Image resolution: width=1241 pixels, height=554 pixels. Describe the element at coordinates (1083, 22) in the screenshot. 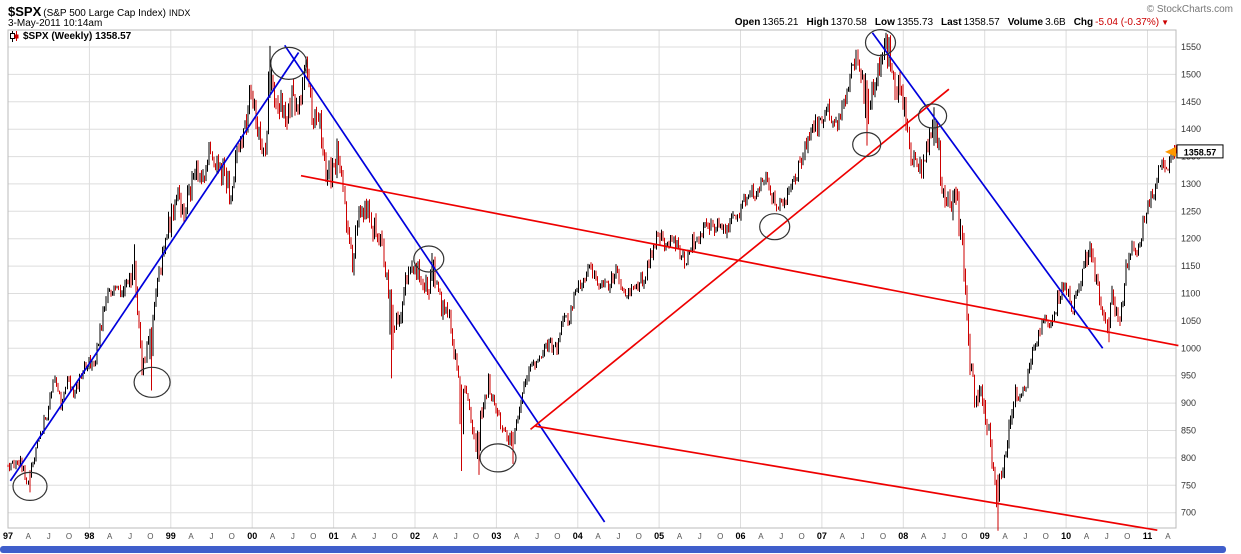

I see `chg-label: Chg` at that location.